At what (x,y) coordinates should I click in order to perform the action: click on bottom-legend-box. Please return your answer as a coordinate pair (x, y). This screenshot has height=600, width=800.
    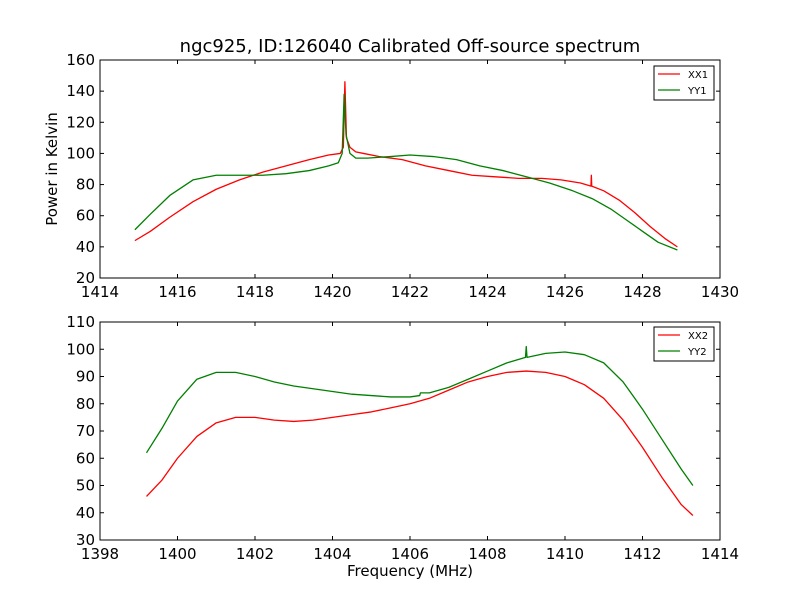
    Looking at the image, I should click on (684, 344).